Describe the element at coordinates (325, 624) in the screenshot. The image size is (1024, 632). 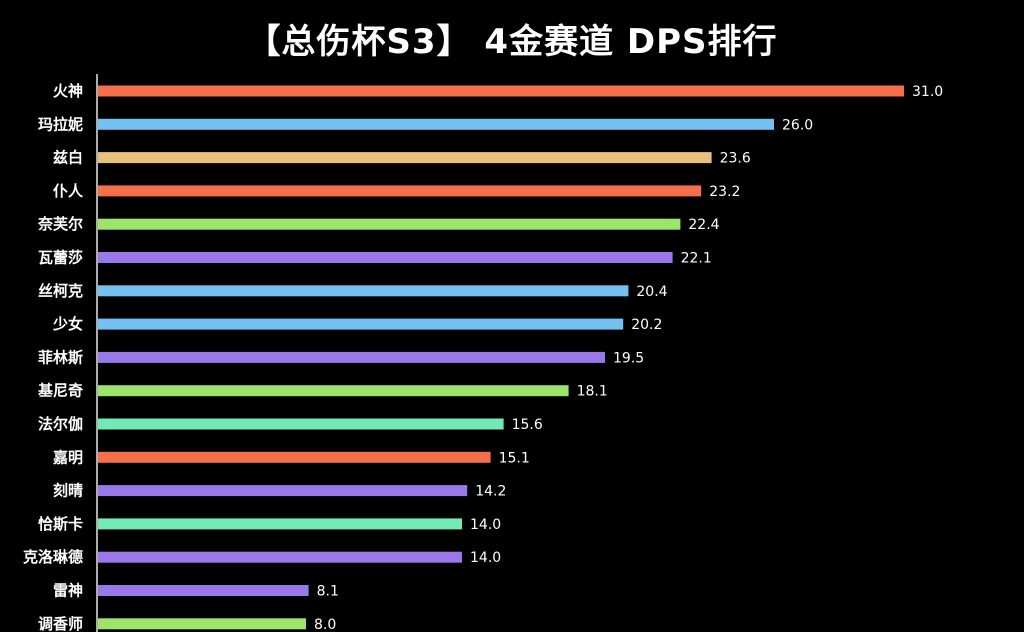
I see `value-label: 8.0` at that location.